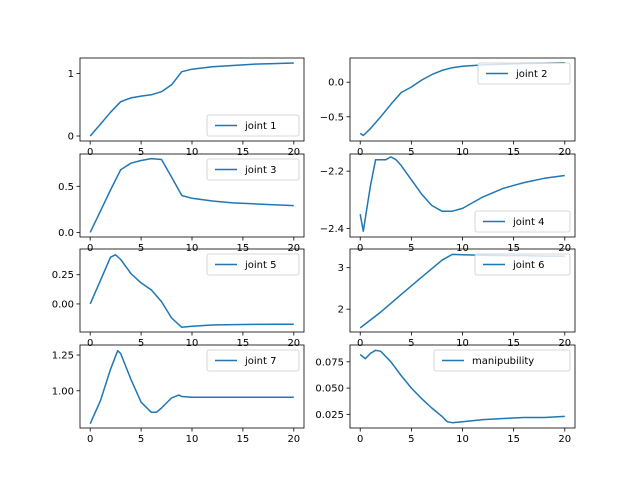 The image size is (640, 480). I want to click on legend-label: joint 1, so click(260, 126).